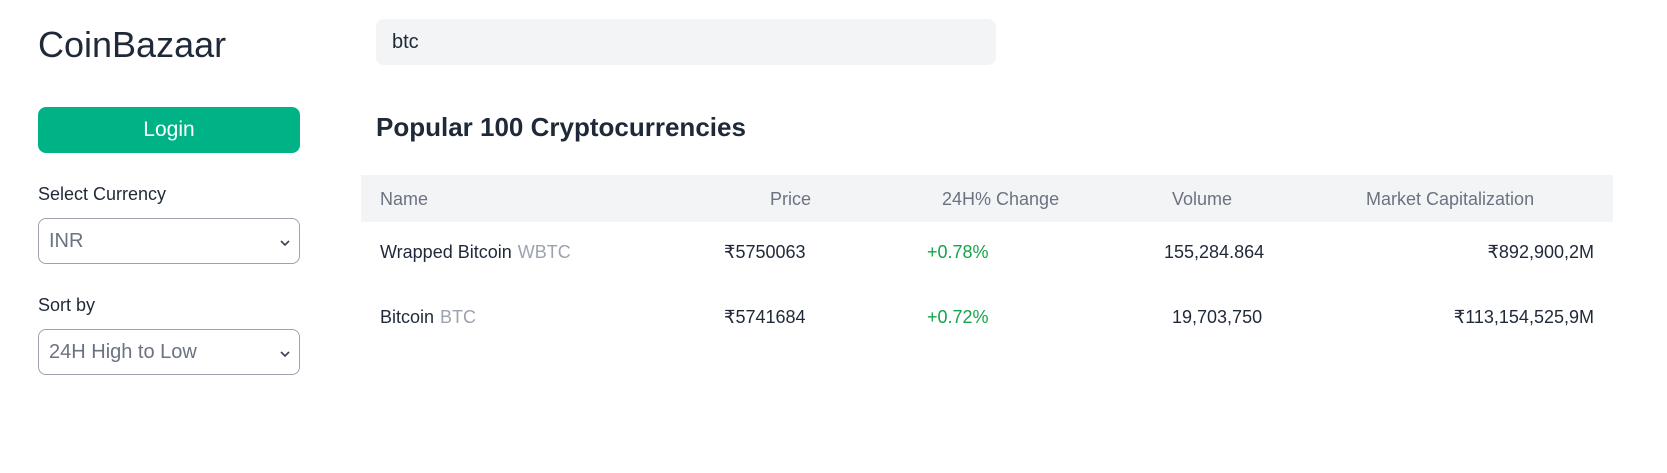 The image size is (1667, 473). Describe the element at coordinates (544, 252) in the screenshot. I see `coin-symbol: WBTC` at that location.